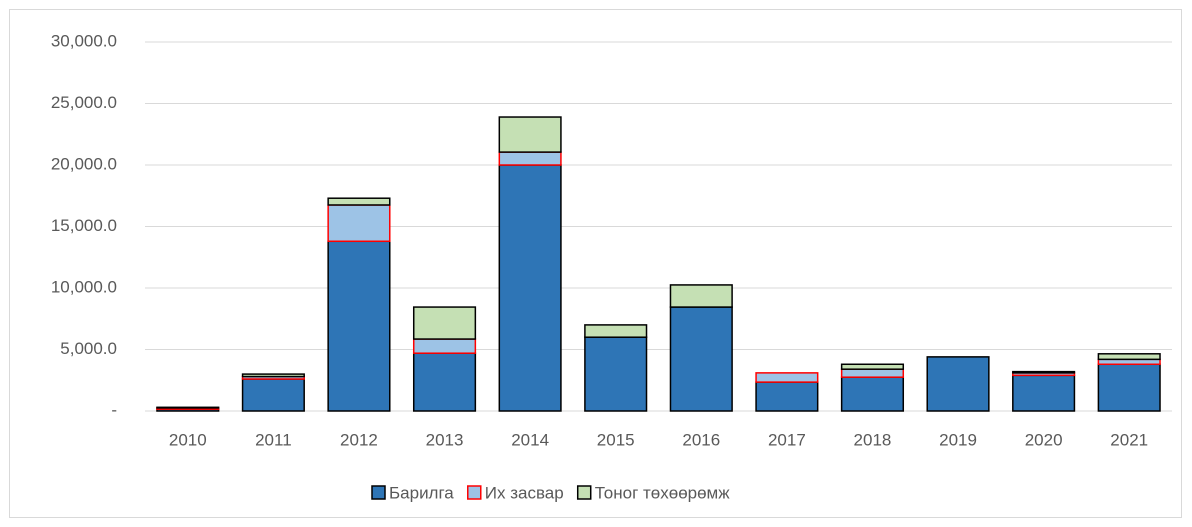  Describe the element at coordinates (787, 439) in the screenshot. I see `x-tick-label: 2017` at that location.